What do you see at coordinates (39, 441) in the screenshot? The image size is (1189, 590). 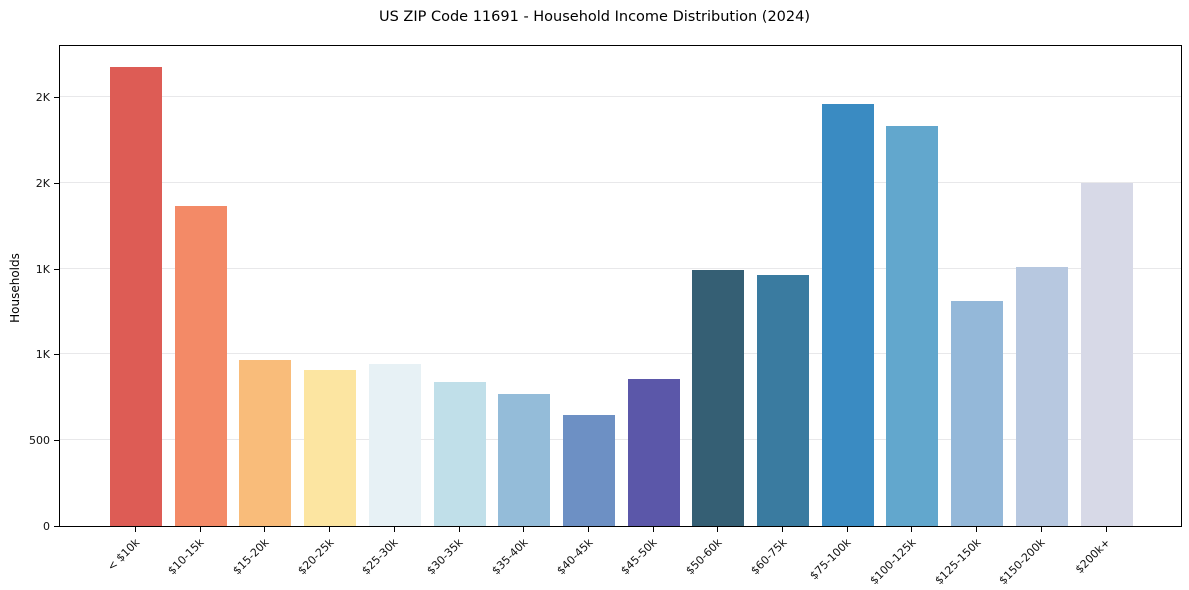 I see `y-tick-label: 500` at bounding box center [39, 441].